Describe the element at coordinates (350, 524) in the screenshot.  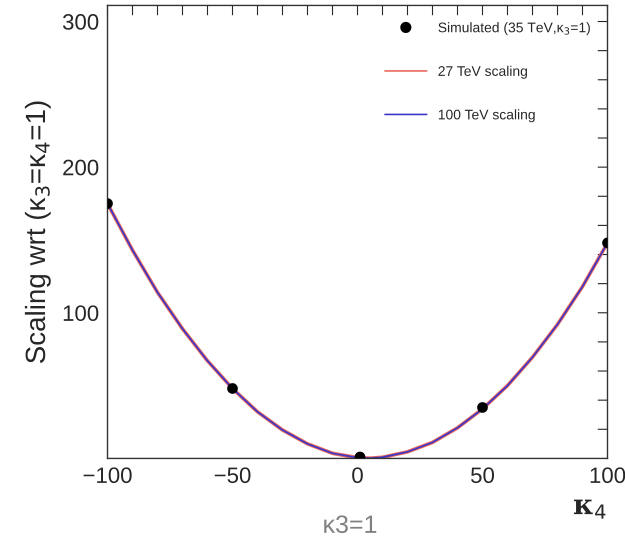
I see `text: κ3=1` at that location.